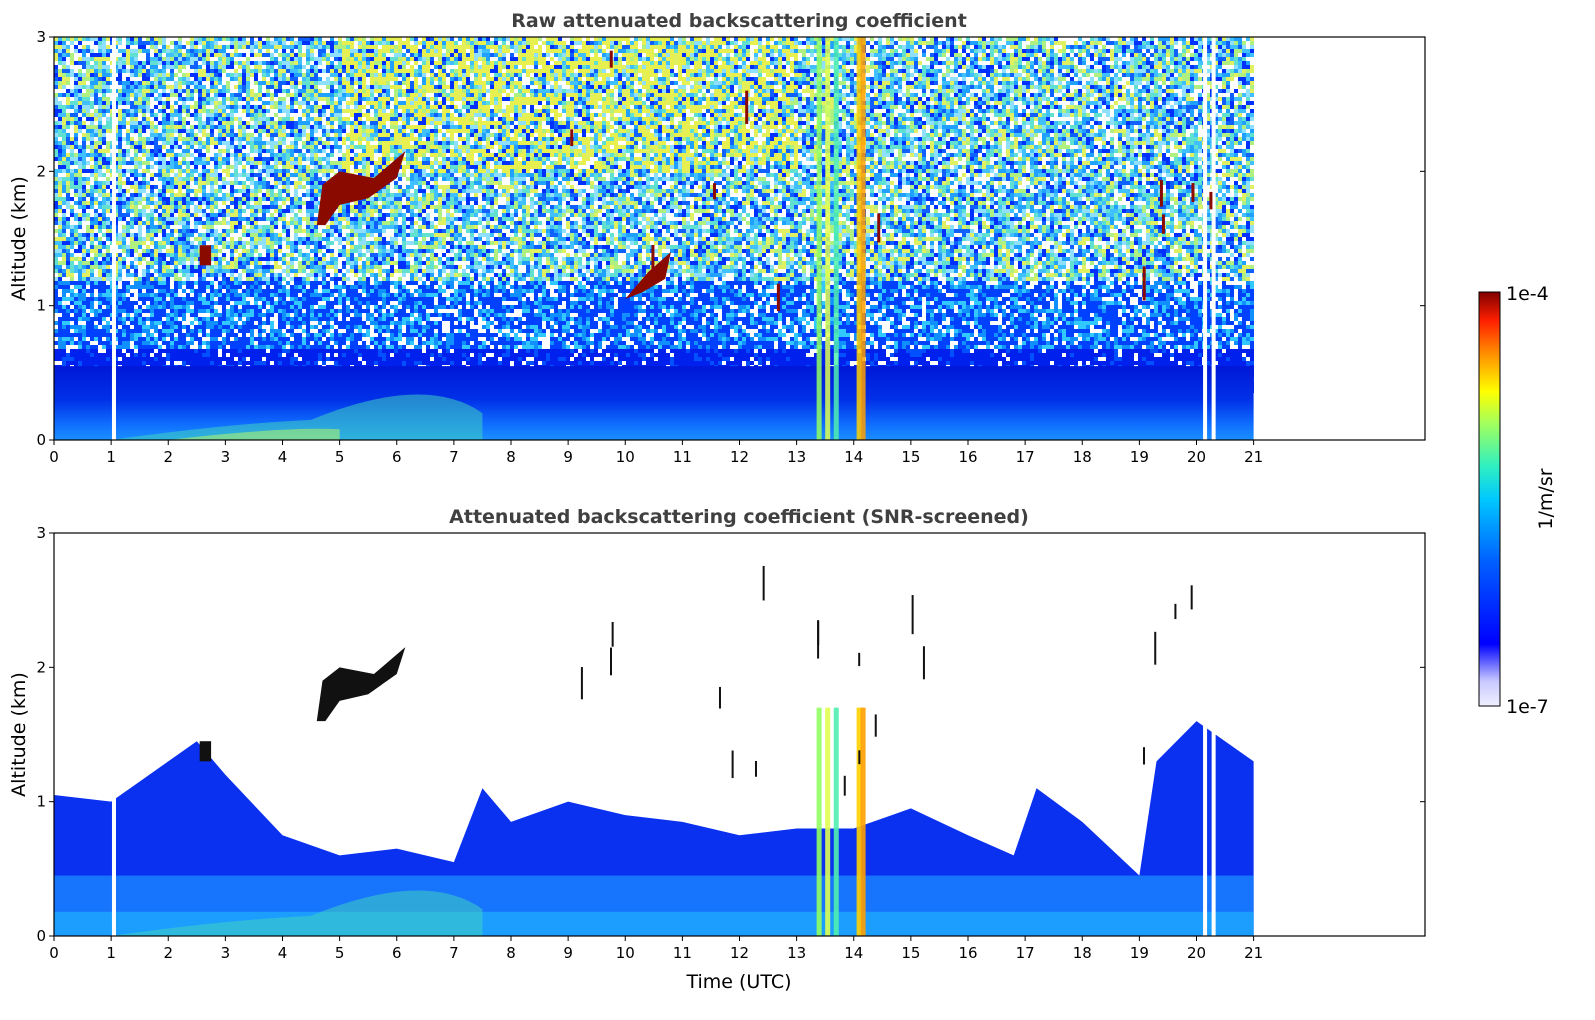 This screenshot has height=1020, width=1595. What do you see at coordinates (853, 953) in the screenshot?
I see `x-tick-label: 14` at bounding box center [853, 953].